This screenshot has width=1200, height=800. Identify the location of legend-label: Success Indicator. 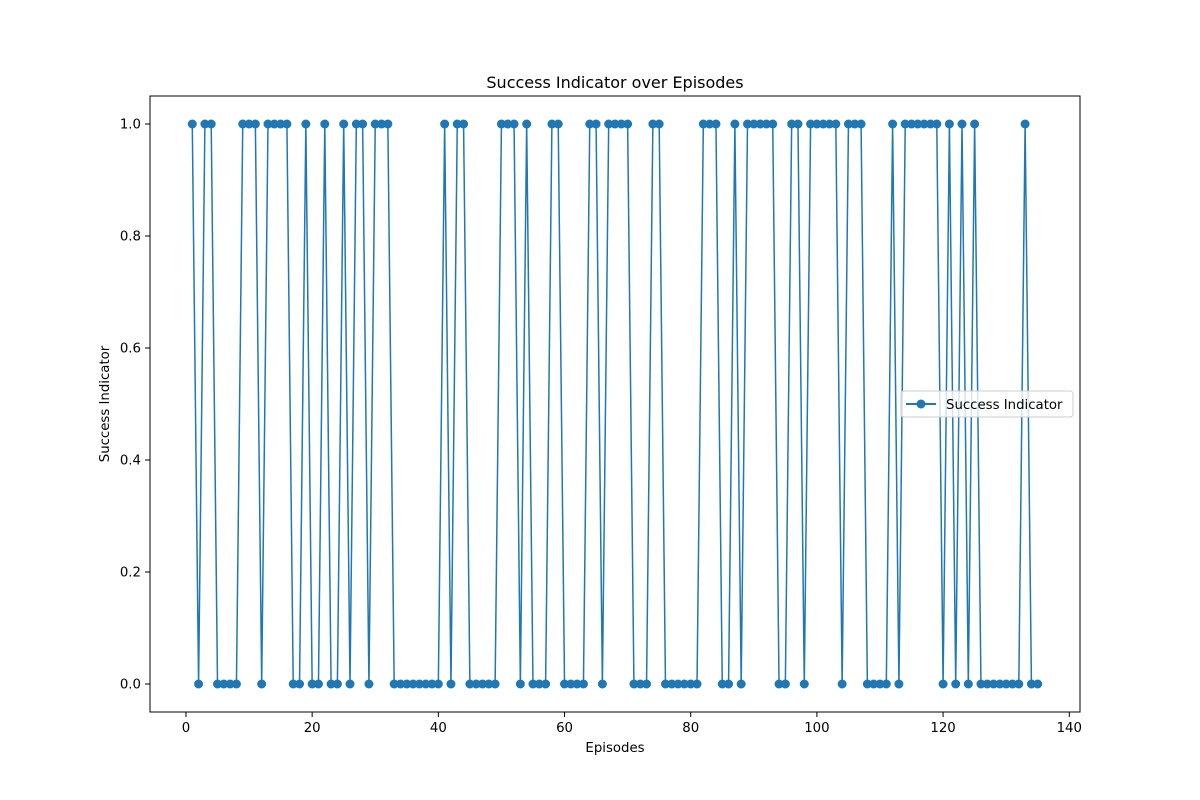
(1004, 405).